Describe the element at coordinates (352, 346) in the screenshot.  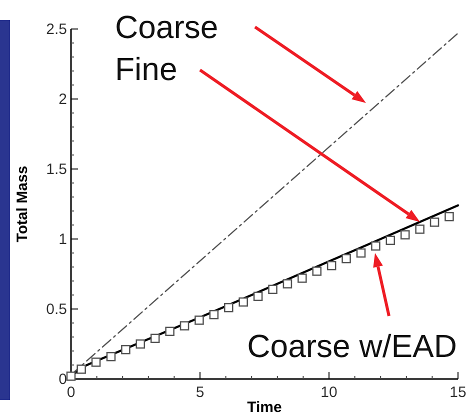
I see `annotation: Coarse w/EAD` at that location.